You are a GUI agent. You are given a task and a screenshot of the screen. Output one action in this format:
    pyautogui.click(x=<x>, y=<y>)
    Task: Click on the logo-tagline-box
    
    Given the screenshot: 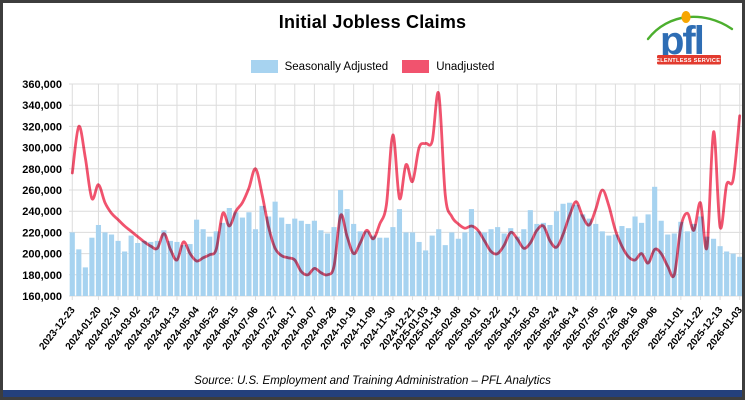 What is the action you would take?
    pyautogui.click(x=689, y=60)
    